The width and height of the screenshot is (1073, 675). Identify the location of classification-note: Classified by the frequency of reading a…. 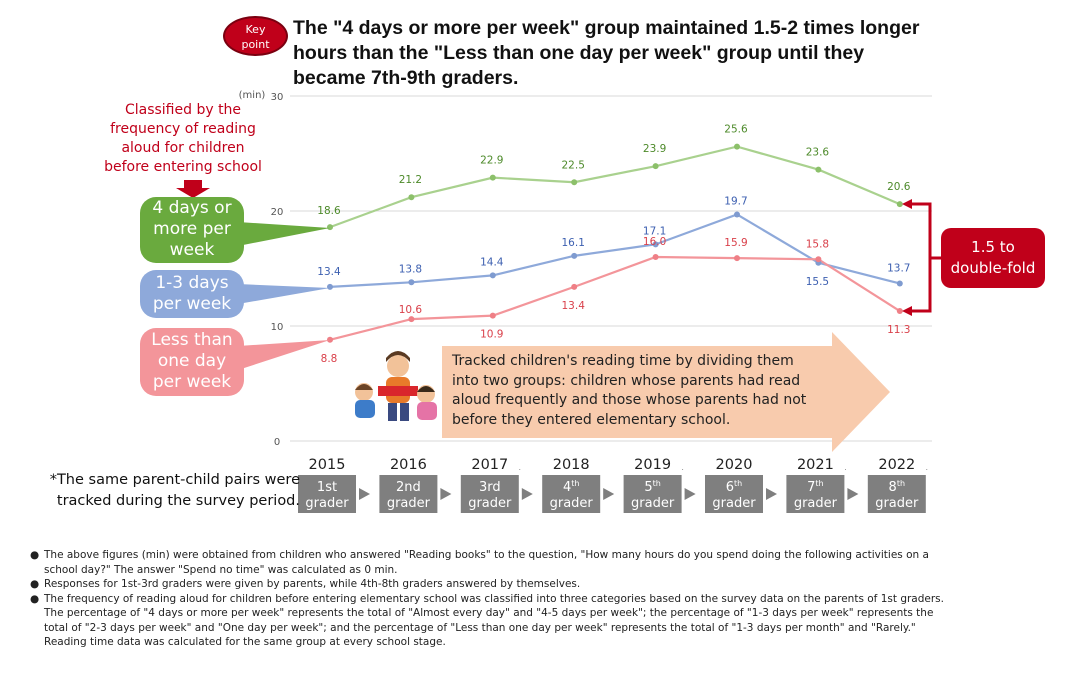
(183, 139).